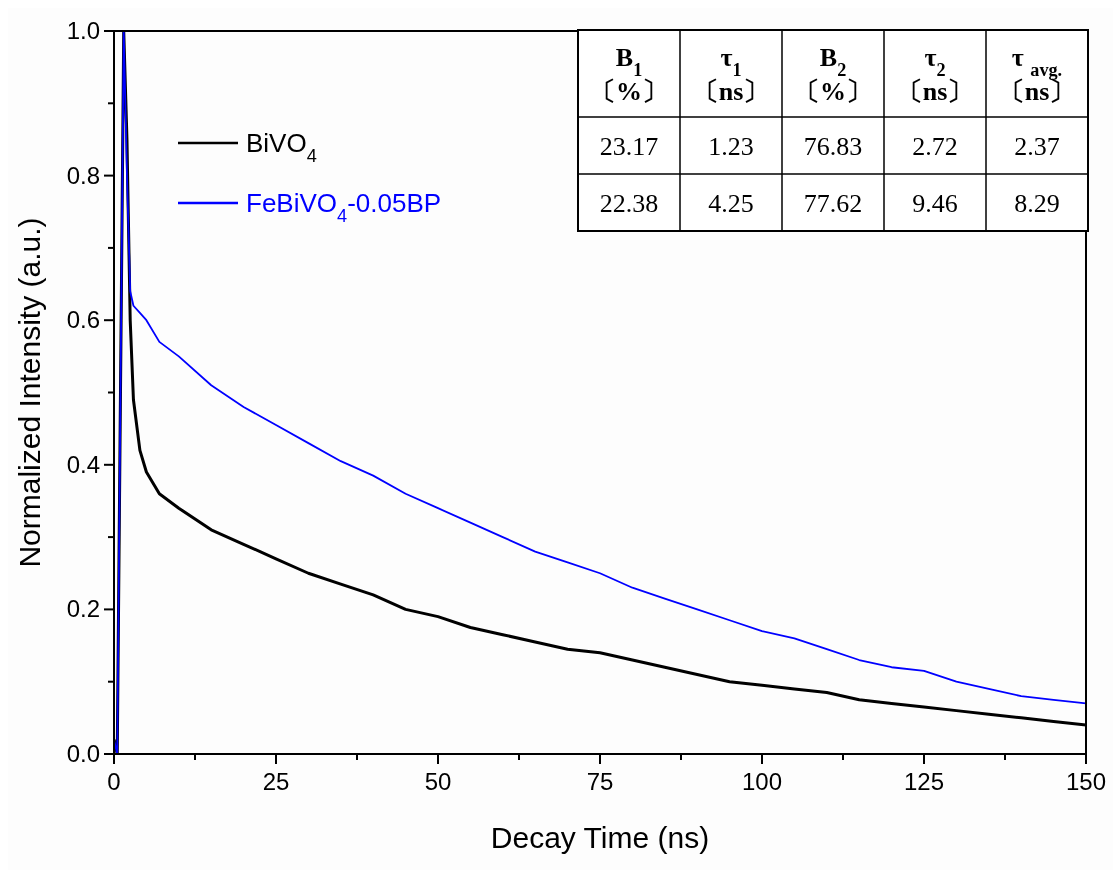 This screenshot has width=1113, height=870. I want to click on annotation: 9.46, so click(935, 203).